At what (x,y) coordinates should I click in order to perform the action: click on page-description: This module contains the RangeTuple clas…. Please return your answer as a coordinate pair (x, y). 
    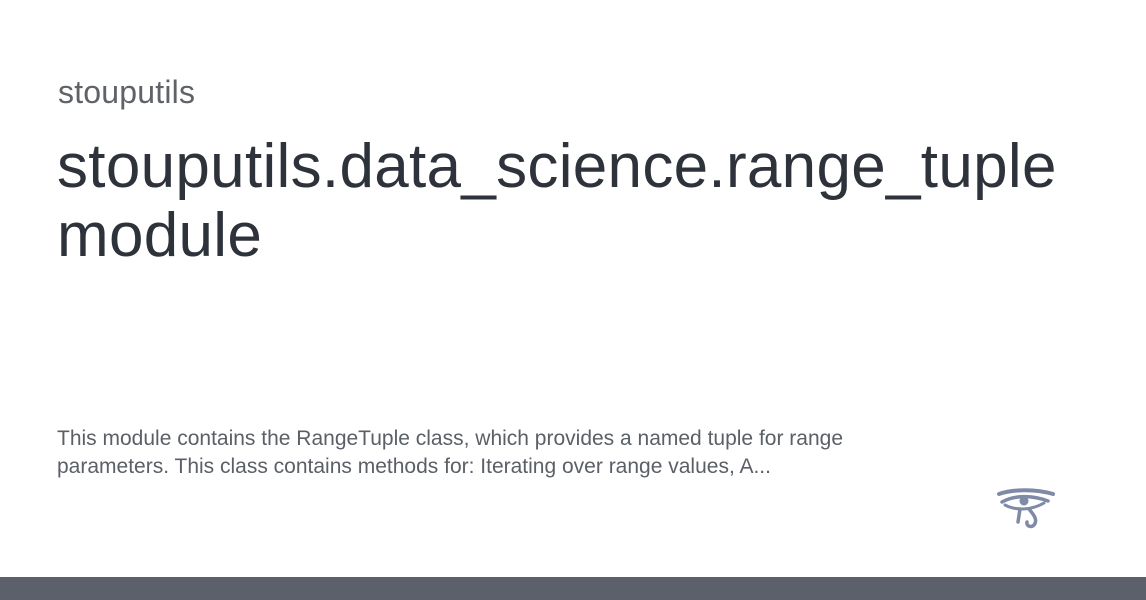
    Looking at the image, I should click on (507, 453).